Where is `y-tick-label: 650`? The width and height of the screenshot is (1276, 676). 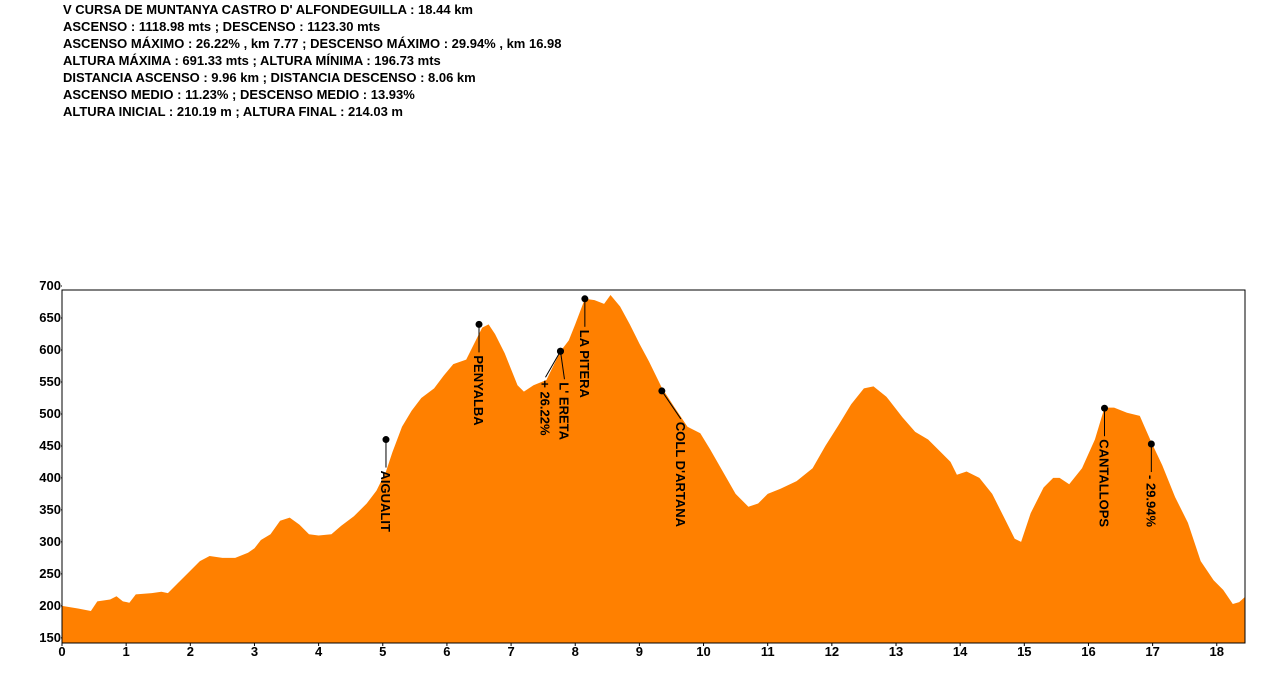 y-tick-label: 650 is located at coordinates (50, 317).